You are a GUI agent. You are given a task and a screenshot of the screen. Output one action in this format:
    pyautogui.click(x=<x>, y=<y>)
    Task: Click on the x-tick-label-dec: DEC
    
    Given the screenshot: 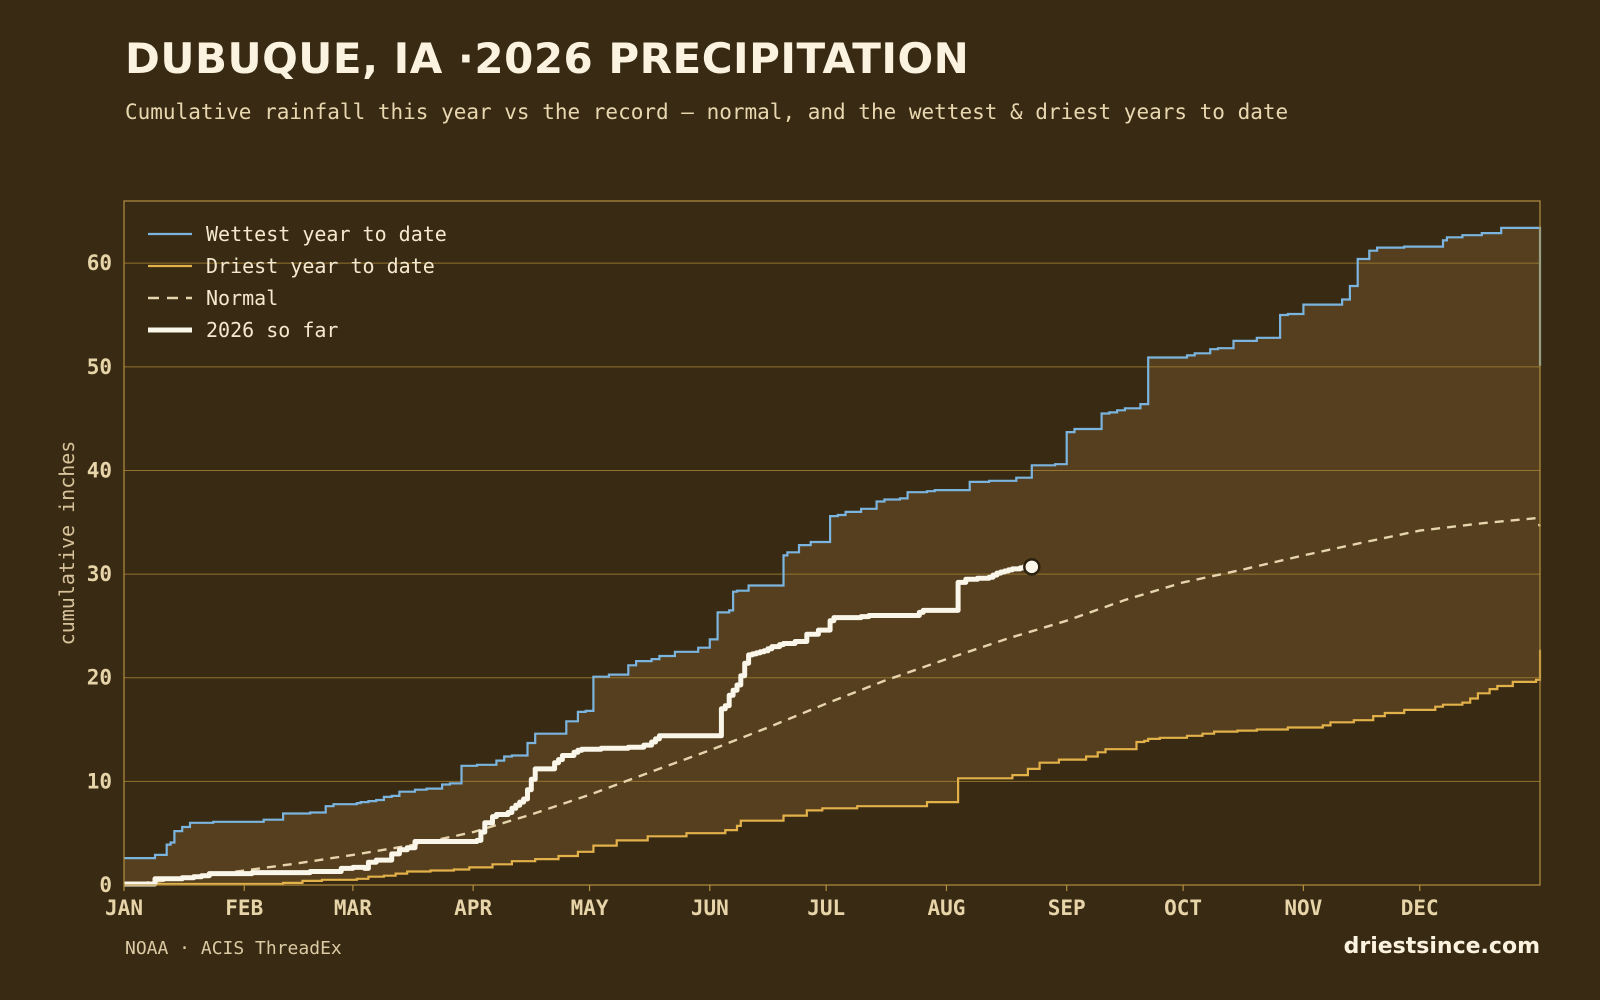 What is the action you would take?
    pyautogui.click(x=1420, y=908)
    